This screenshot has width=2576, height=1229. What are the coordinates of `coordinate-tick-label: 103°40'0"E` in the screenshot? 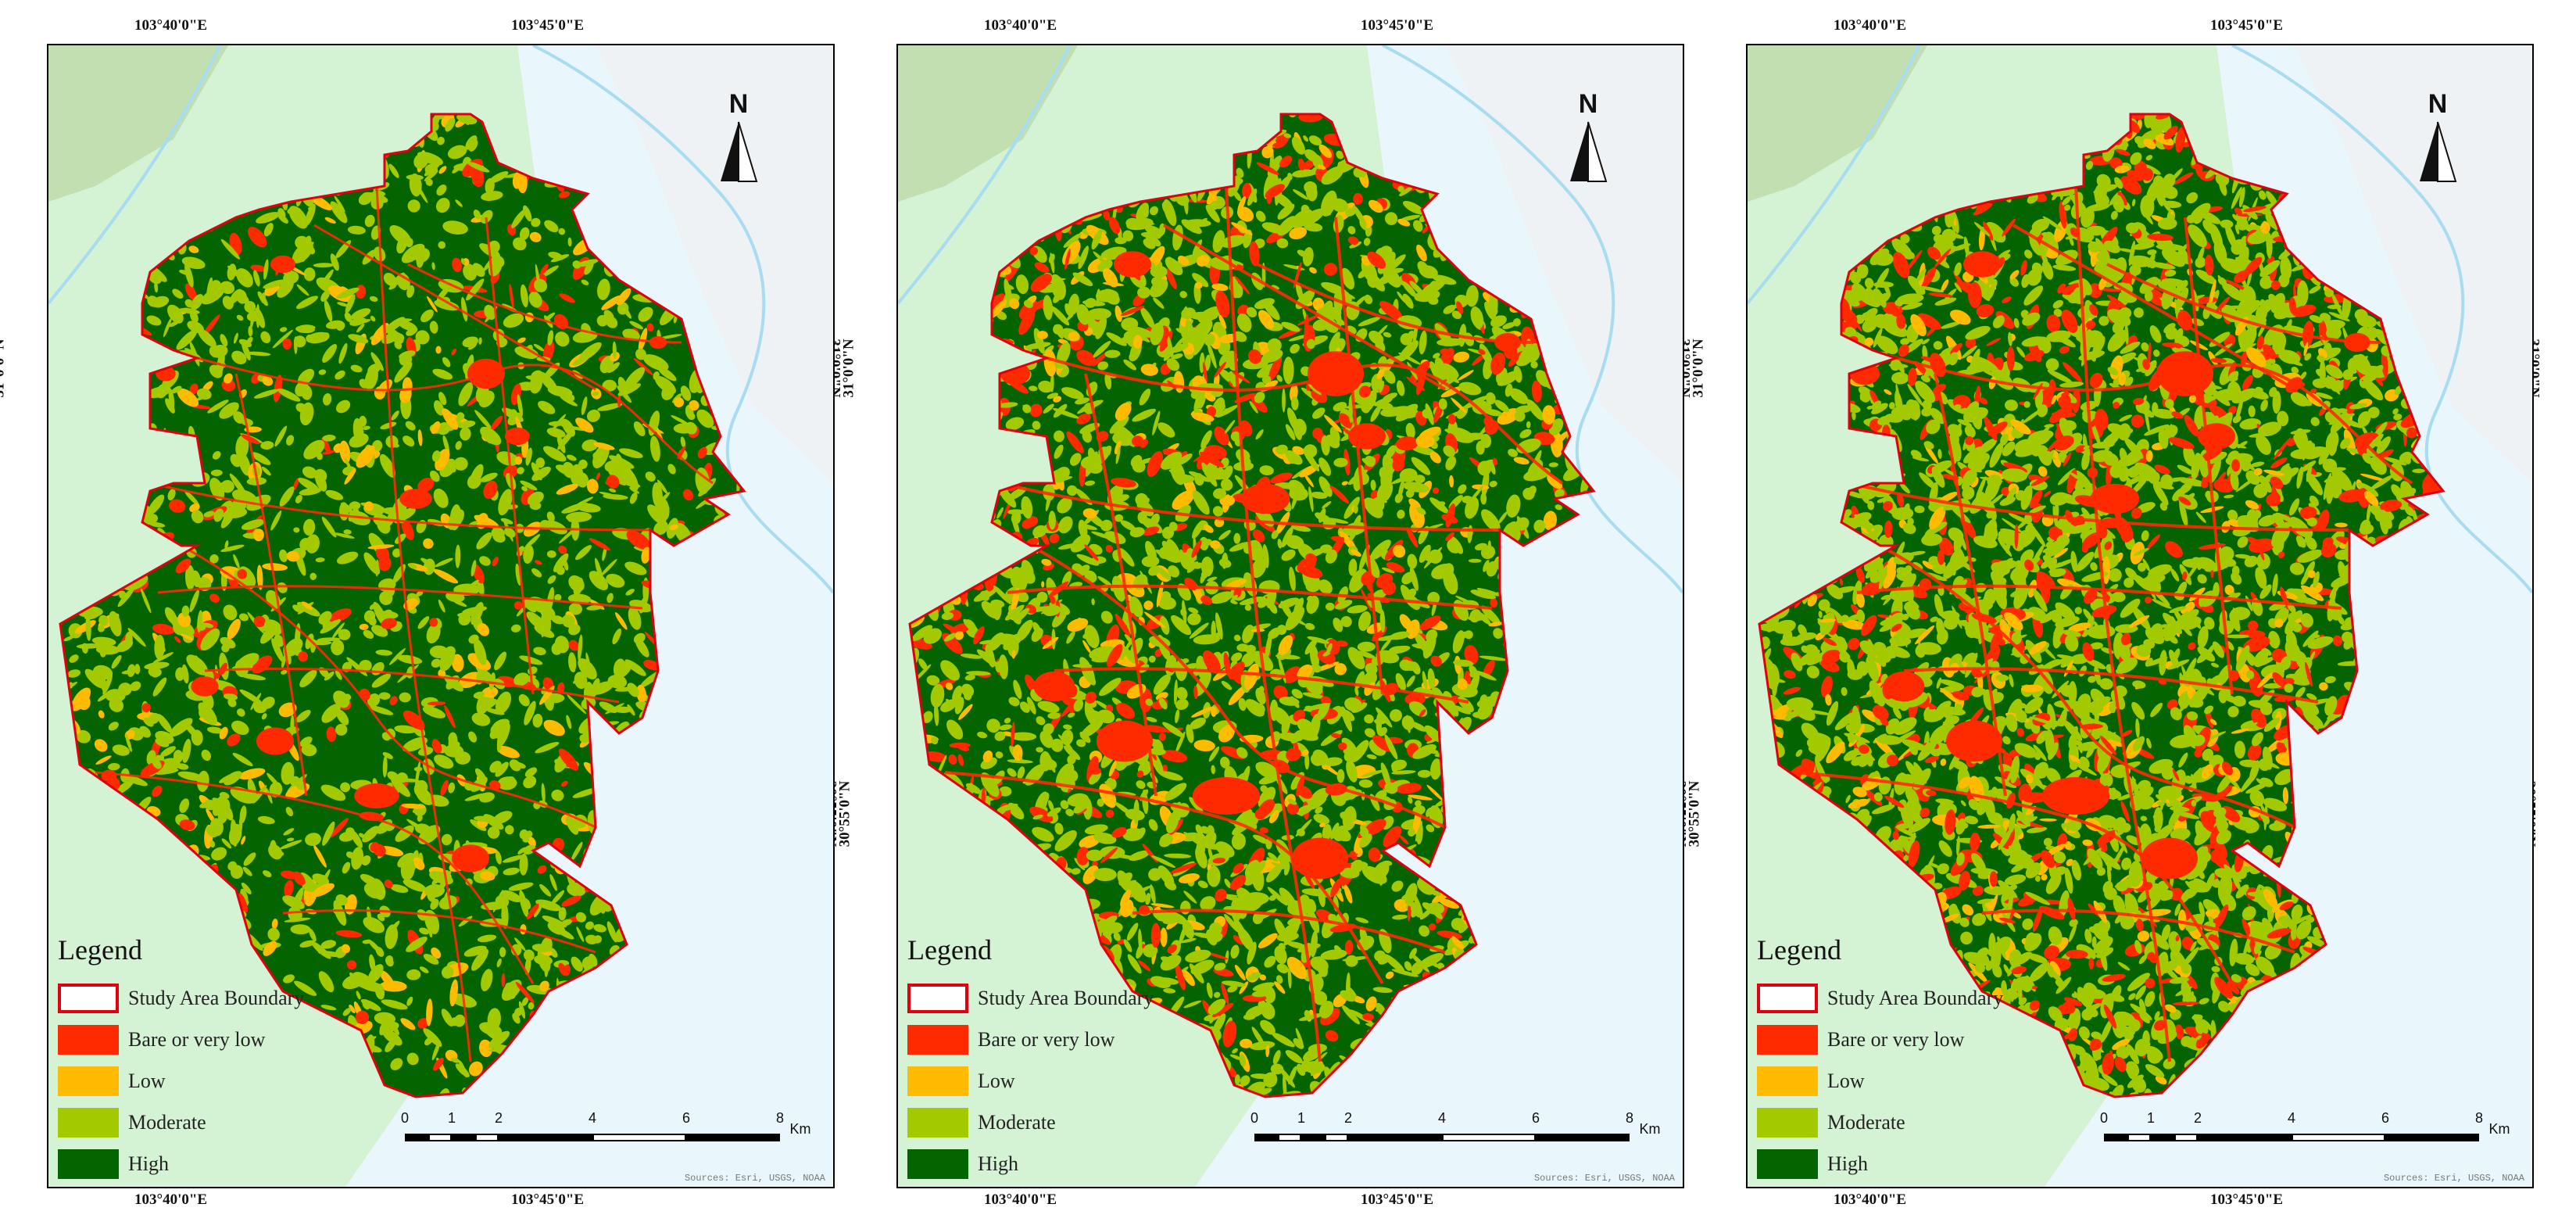 It's located at (171, 1199).